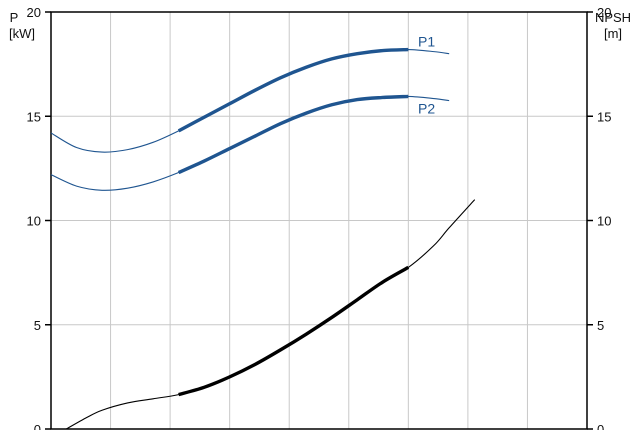 This screenshot has height=430, width=639. Describe the element at coordinates (37, 426) in the screenshot. I see `left-axis-tick-label: 0` at that location.